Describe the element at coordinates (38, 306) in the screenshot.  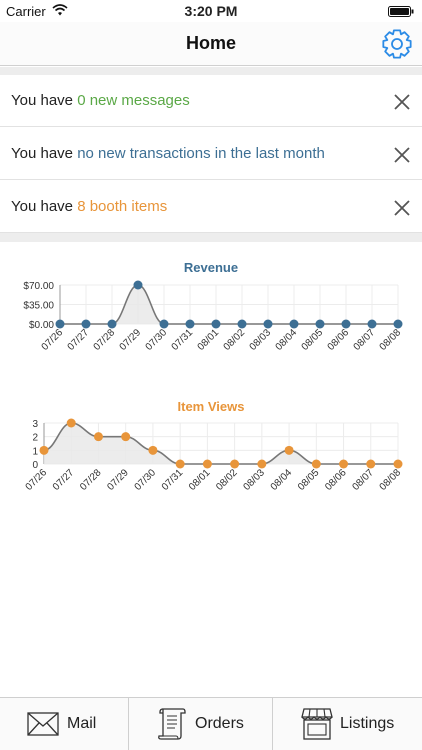
I see `y-tick-label: $35.00` at that location.